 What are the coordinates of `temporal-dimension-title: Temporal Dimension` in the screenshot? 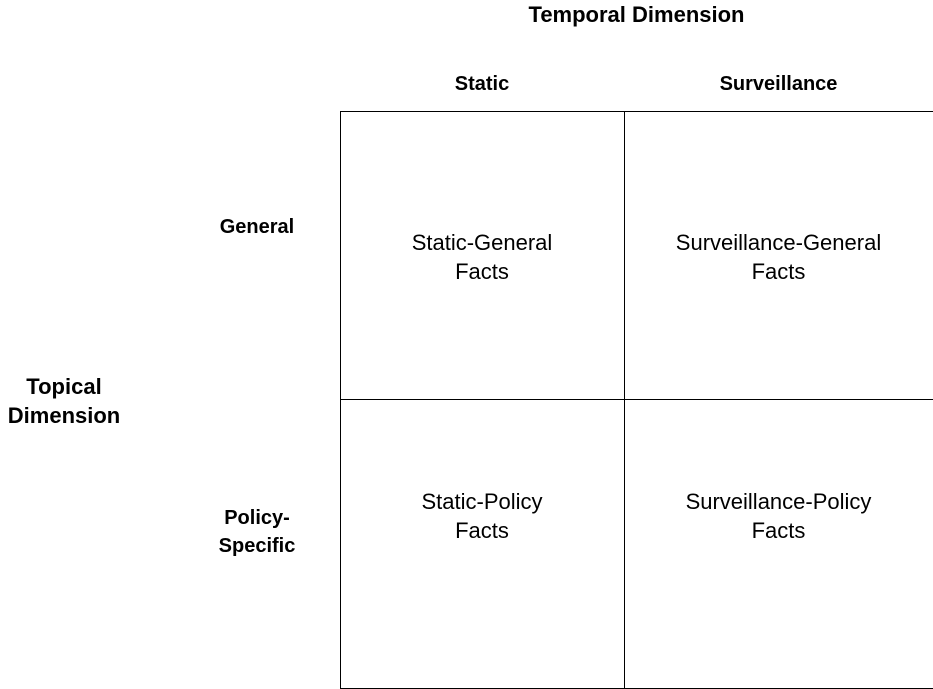 It's located at (636, 14).